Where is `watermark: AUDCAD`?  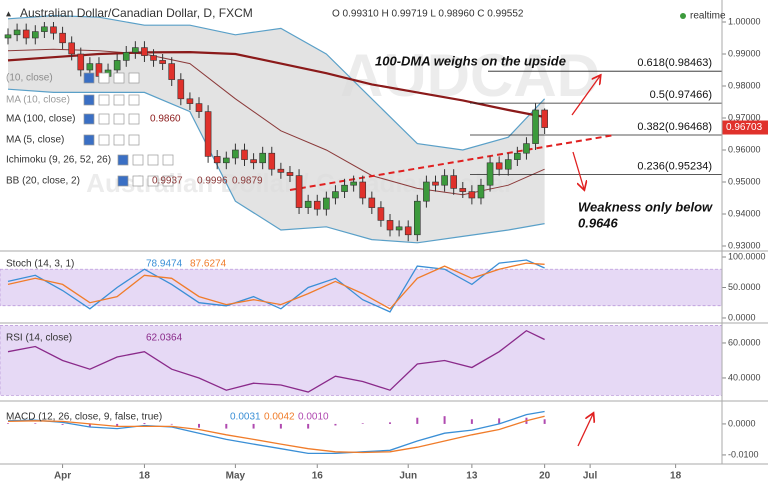
watermark: AUDCAD is located at coordinates (470, 75).